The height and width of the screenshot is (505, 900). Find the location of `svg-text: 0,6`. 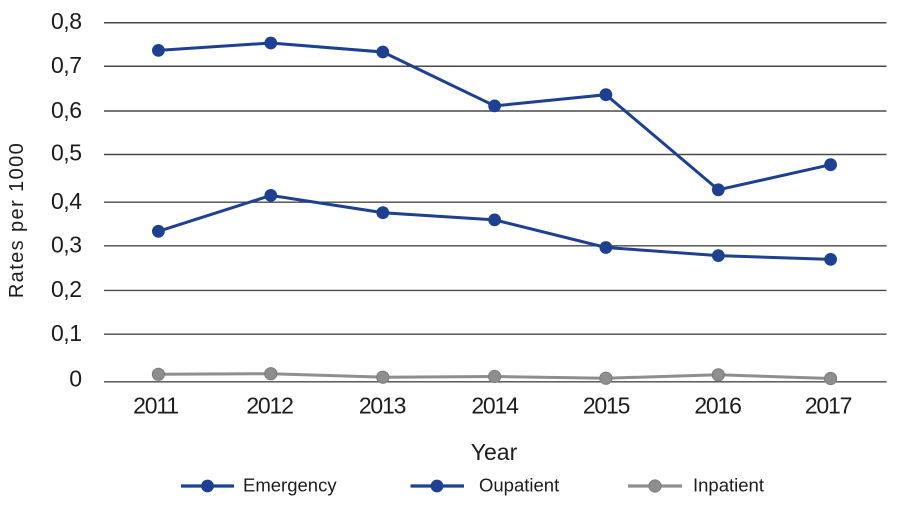

svg-text: 0,6 is located at coordinates (66, 110).